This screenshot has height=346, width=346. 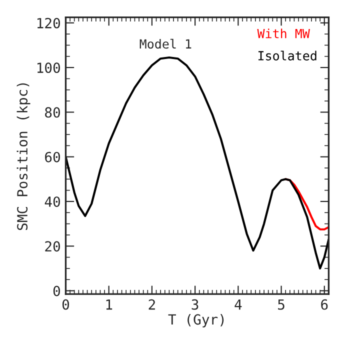 I want to click on x-tick-label: 3, so click(x=195, y=304).